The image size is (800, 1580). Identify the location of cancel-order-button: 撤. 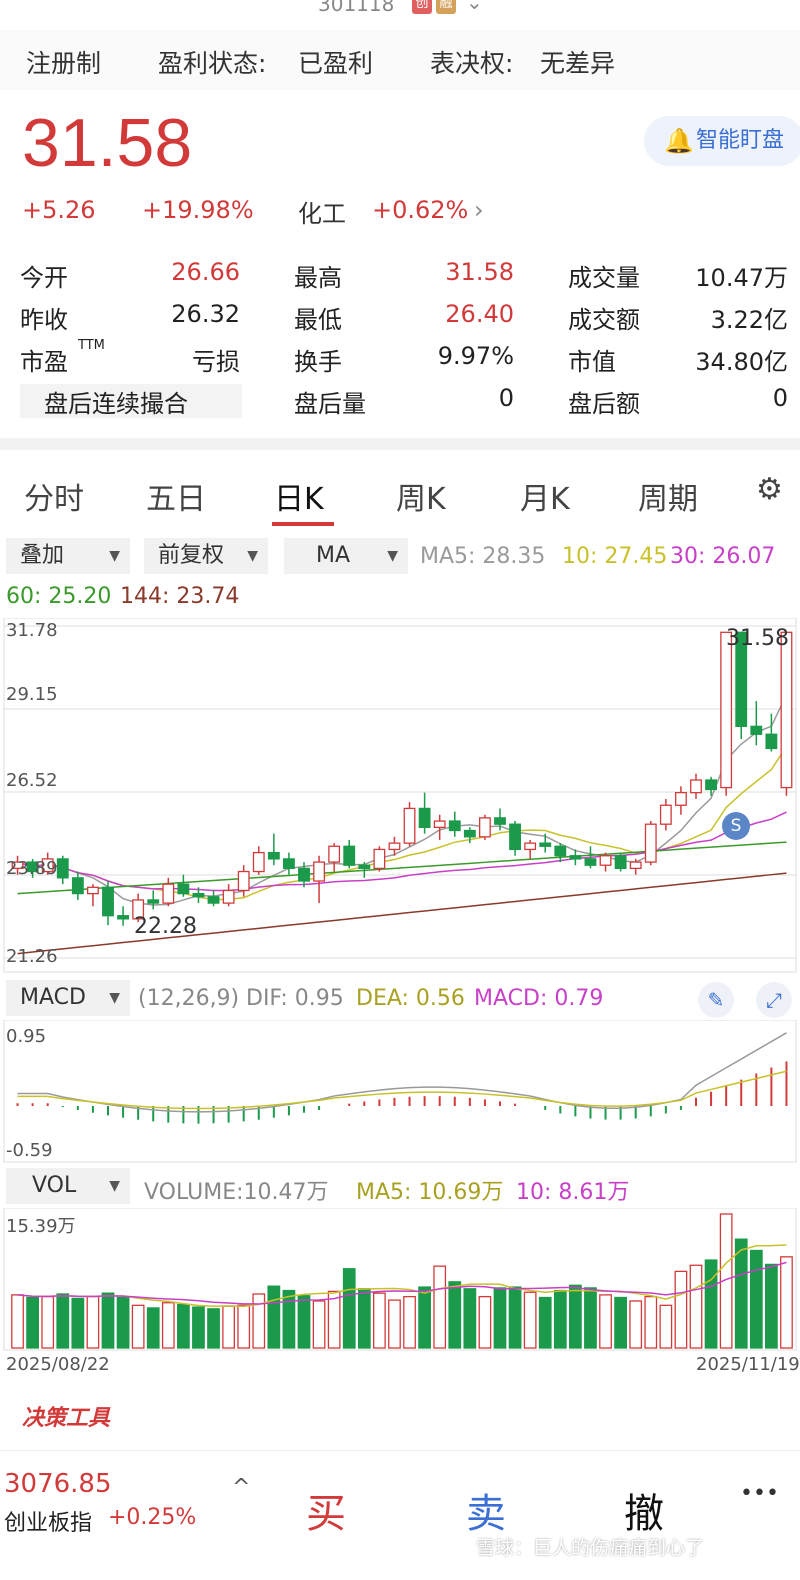
(644, 1514).